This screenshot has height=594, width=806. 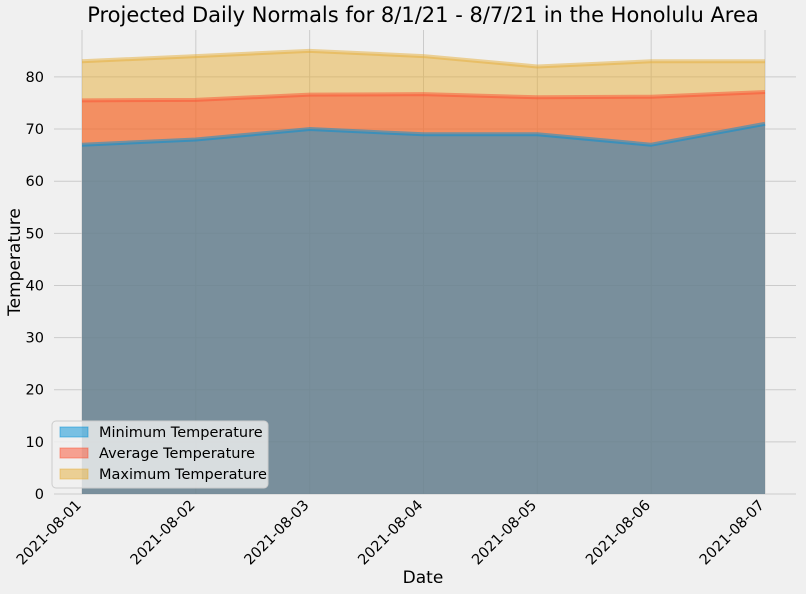 I want to click on avg-temperature-line, so click(x=423, y=96).